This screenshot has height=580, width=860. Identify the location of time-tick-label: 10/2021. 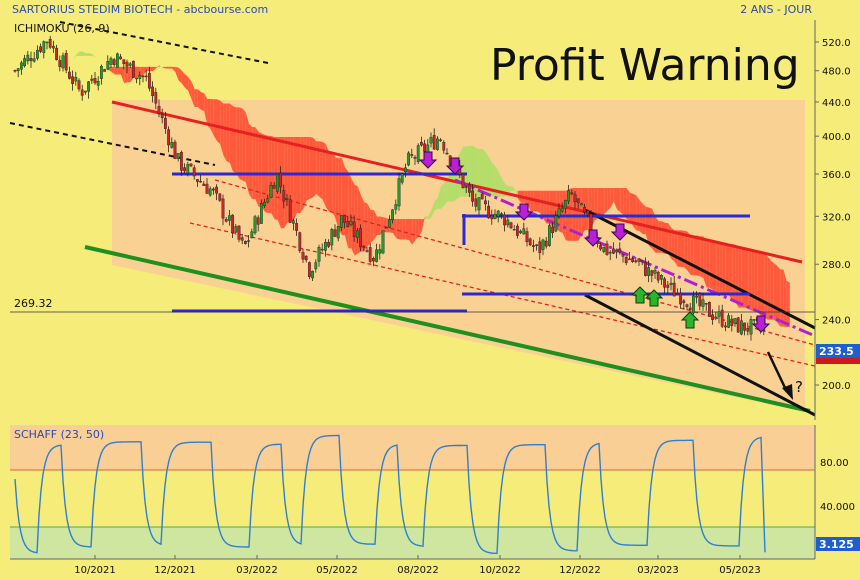
(95, 570).